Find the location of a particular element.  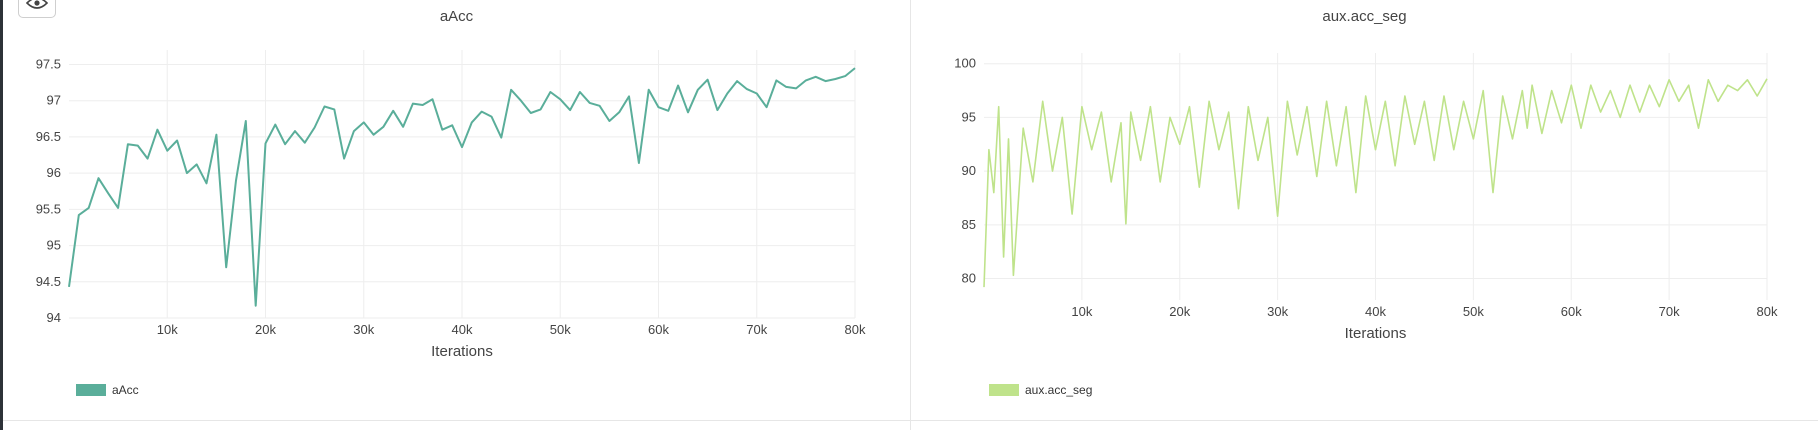

y-tick-label: 100 is located at coordinates (965, 63).